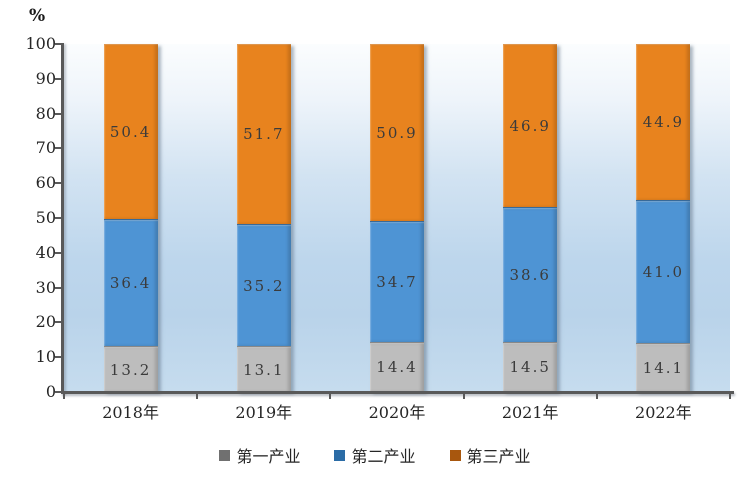 Image resolution: width=750 pixels, height=484 pixels. Describe the element at coordinates (50, 391) in the screenshot. I see `y-tick-label: 0` at that location.